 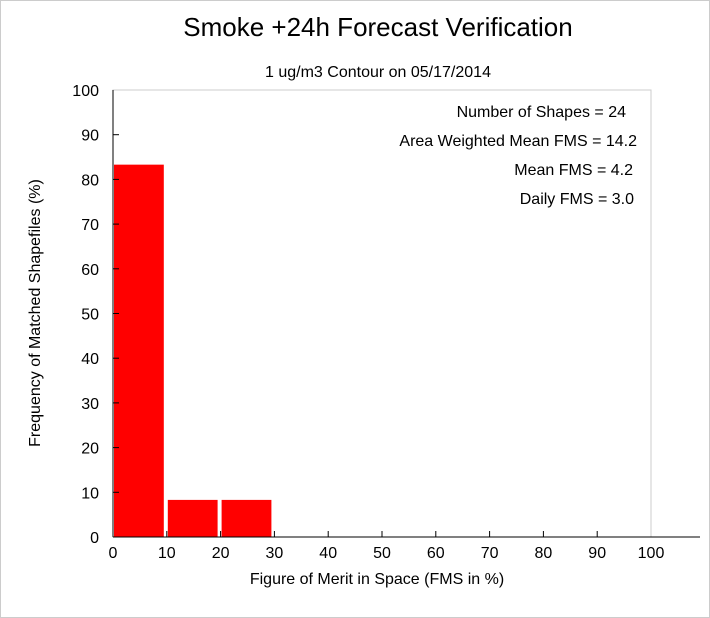 What do you see at coordinates (221, 553) in the screenshot?
I see `x-tick-label: 20` at bounding box center [221, 553].